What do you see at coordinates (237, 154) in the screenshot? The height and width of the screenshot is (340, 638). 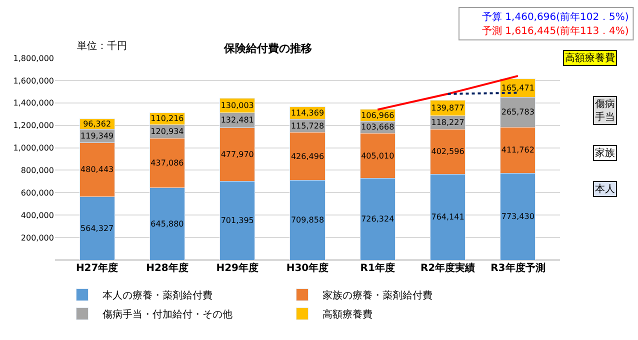 I see `data-label: 477,970` at bounding box center [237, 154].